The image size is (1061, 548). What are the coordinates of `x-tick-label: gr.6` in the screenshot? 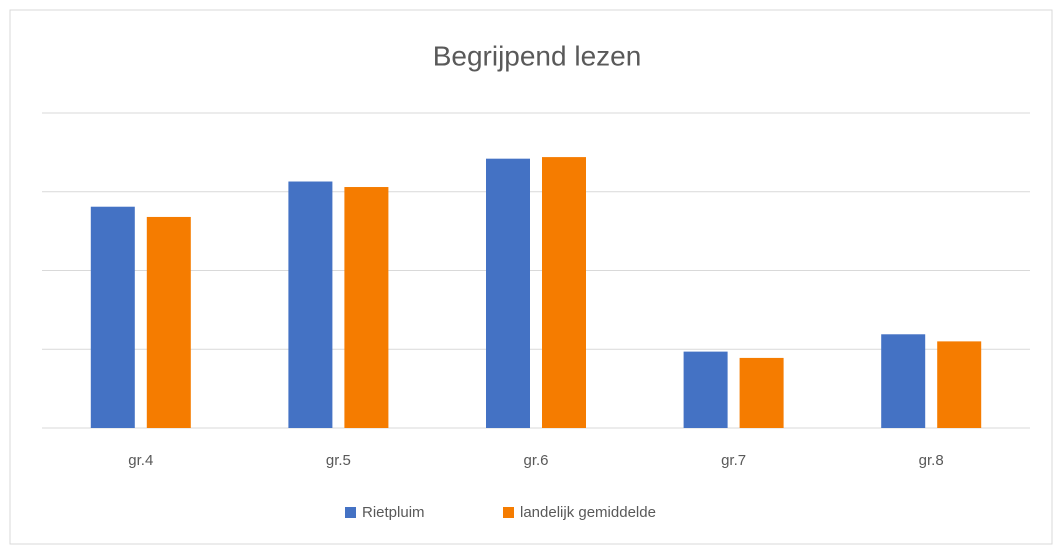 It's located at (535, 460).